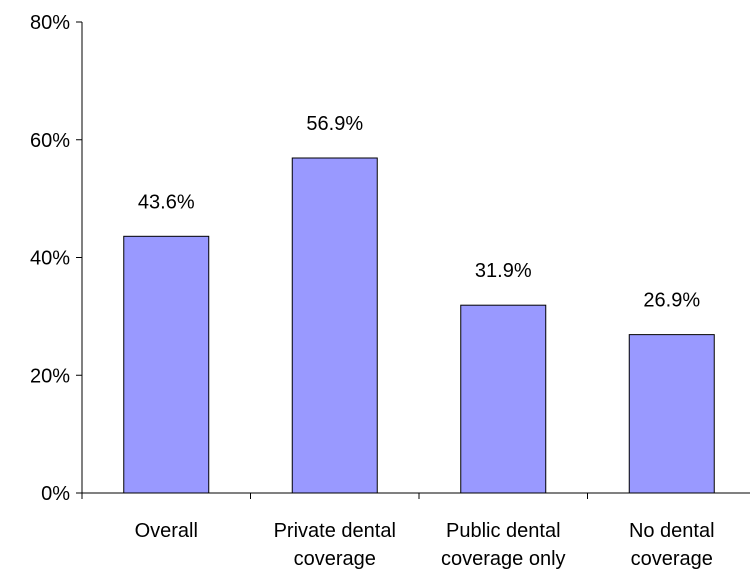  Describe the element at coordinates (335, 545) in the screenshot. I see `x-category-label: Private dental coverage` at that location.